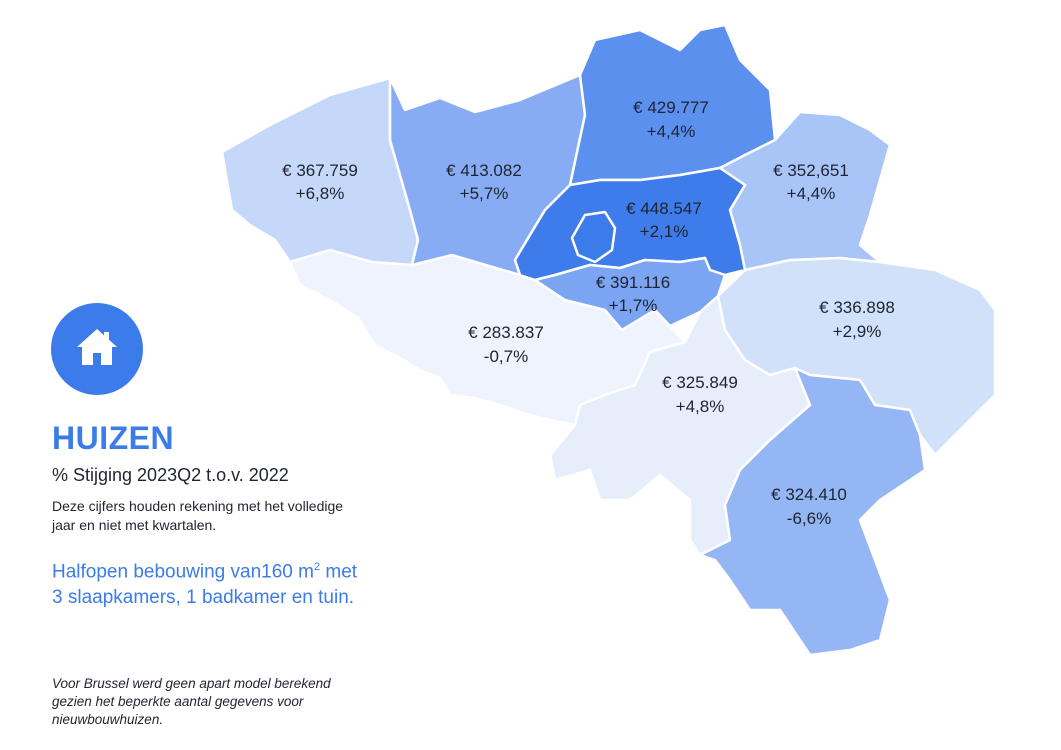  What do you see at coordinates (170, 475) in the screenshot?
I see `legend-subtitle: % Stijging 2023Q2 t.o.v. 2022` at bounding box center [170, 475].